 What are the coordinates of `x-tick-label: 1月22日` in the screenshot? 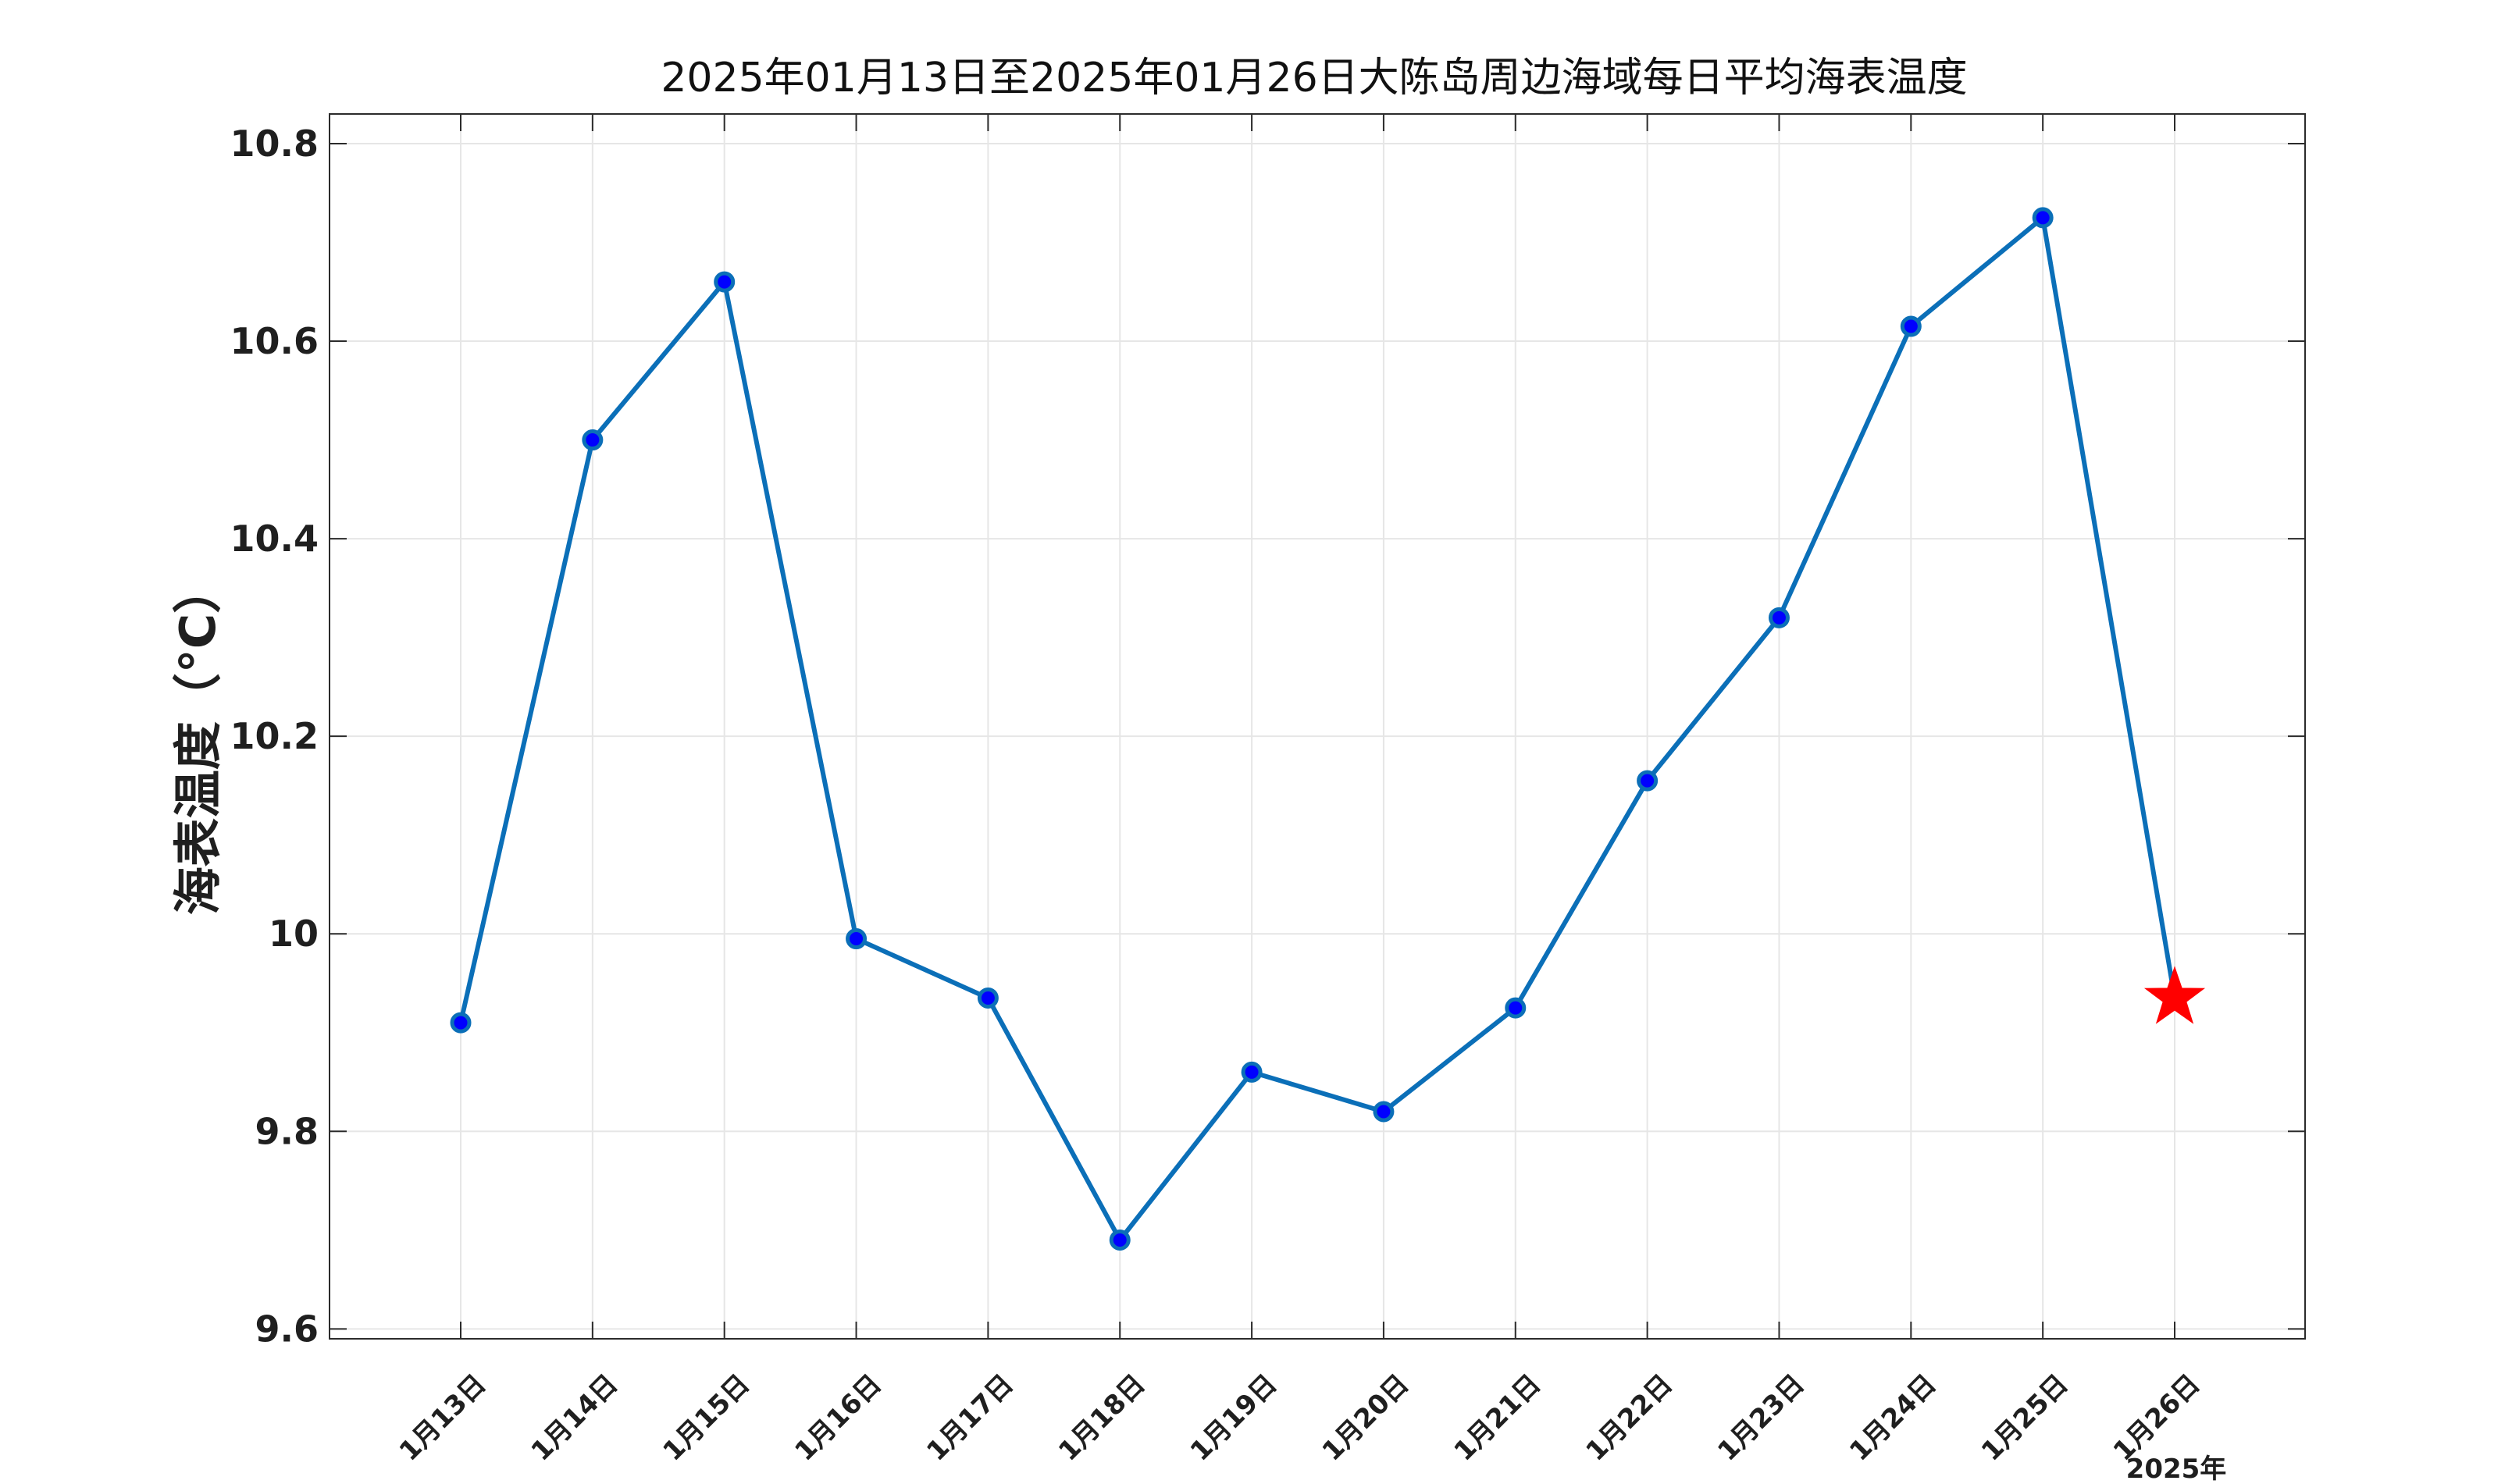 It's located at (1629, 1418).